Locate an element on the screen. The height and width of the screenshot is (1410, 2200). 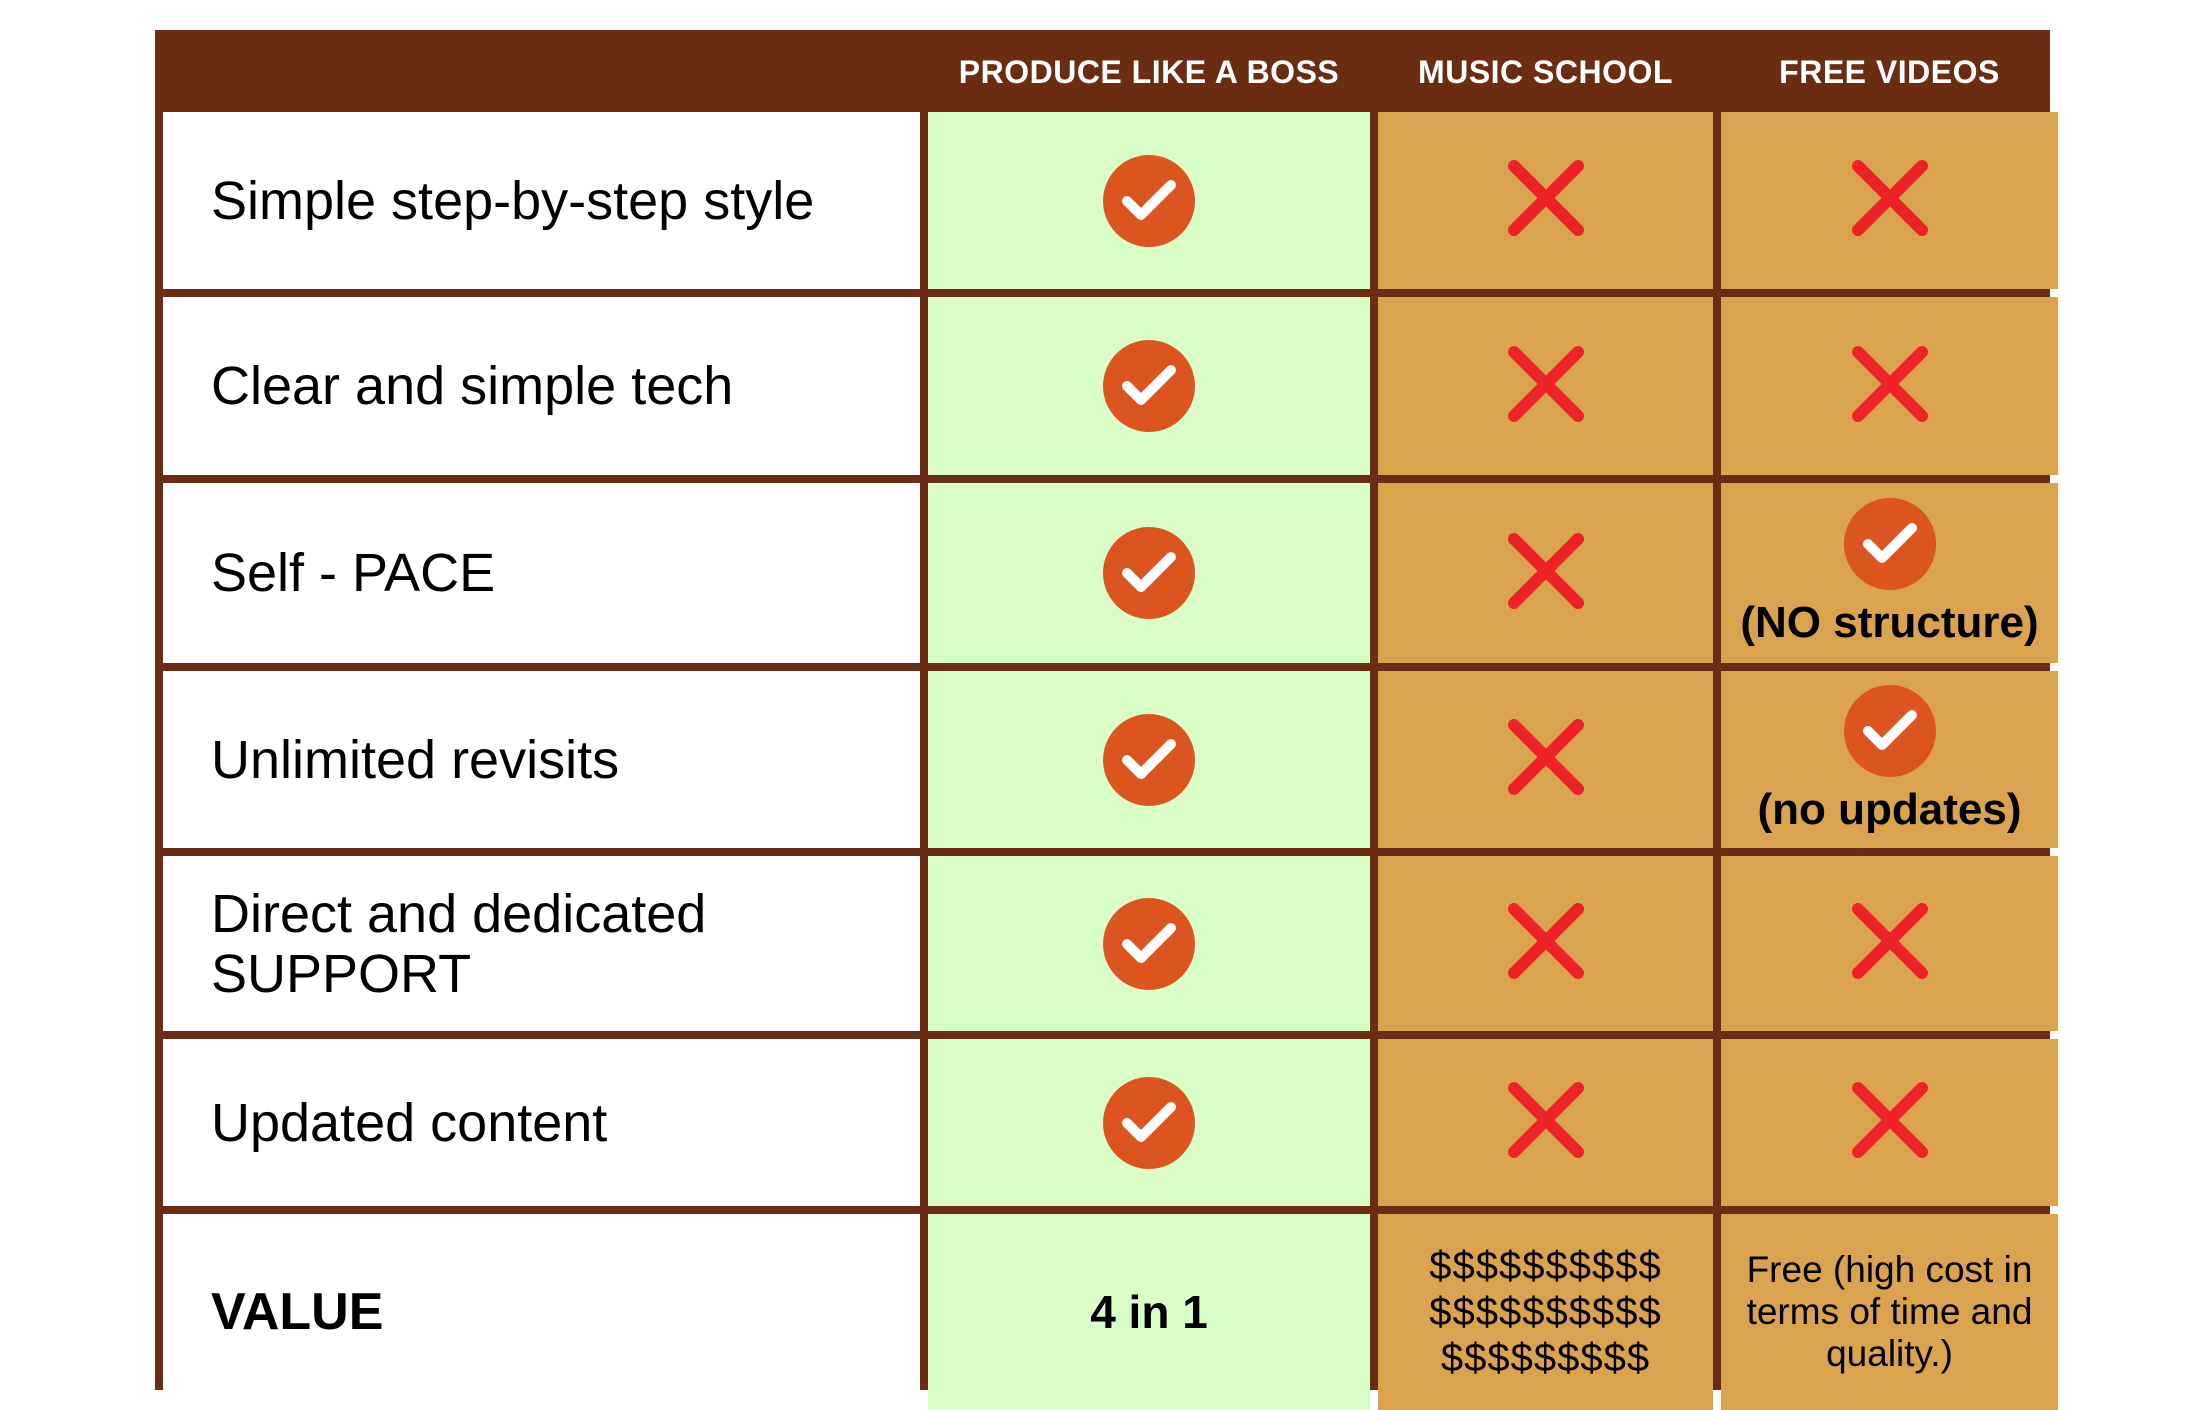
free-videos-note: (NO structure) is located at coordinates (1889, 622).